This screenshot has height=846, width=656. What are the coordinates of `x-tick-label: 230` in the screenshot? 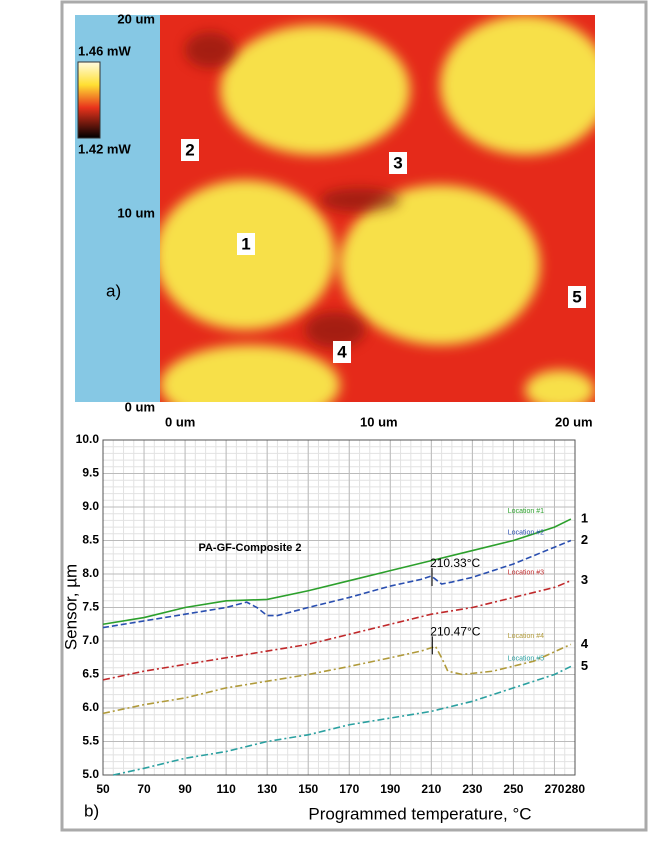 It's located at (472, 789).